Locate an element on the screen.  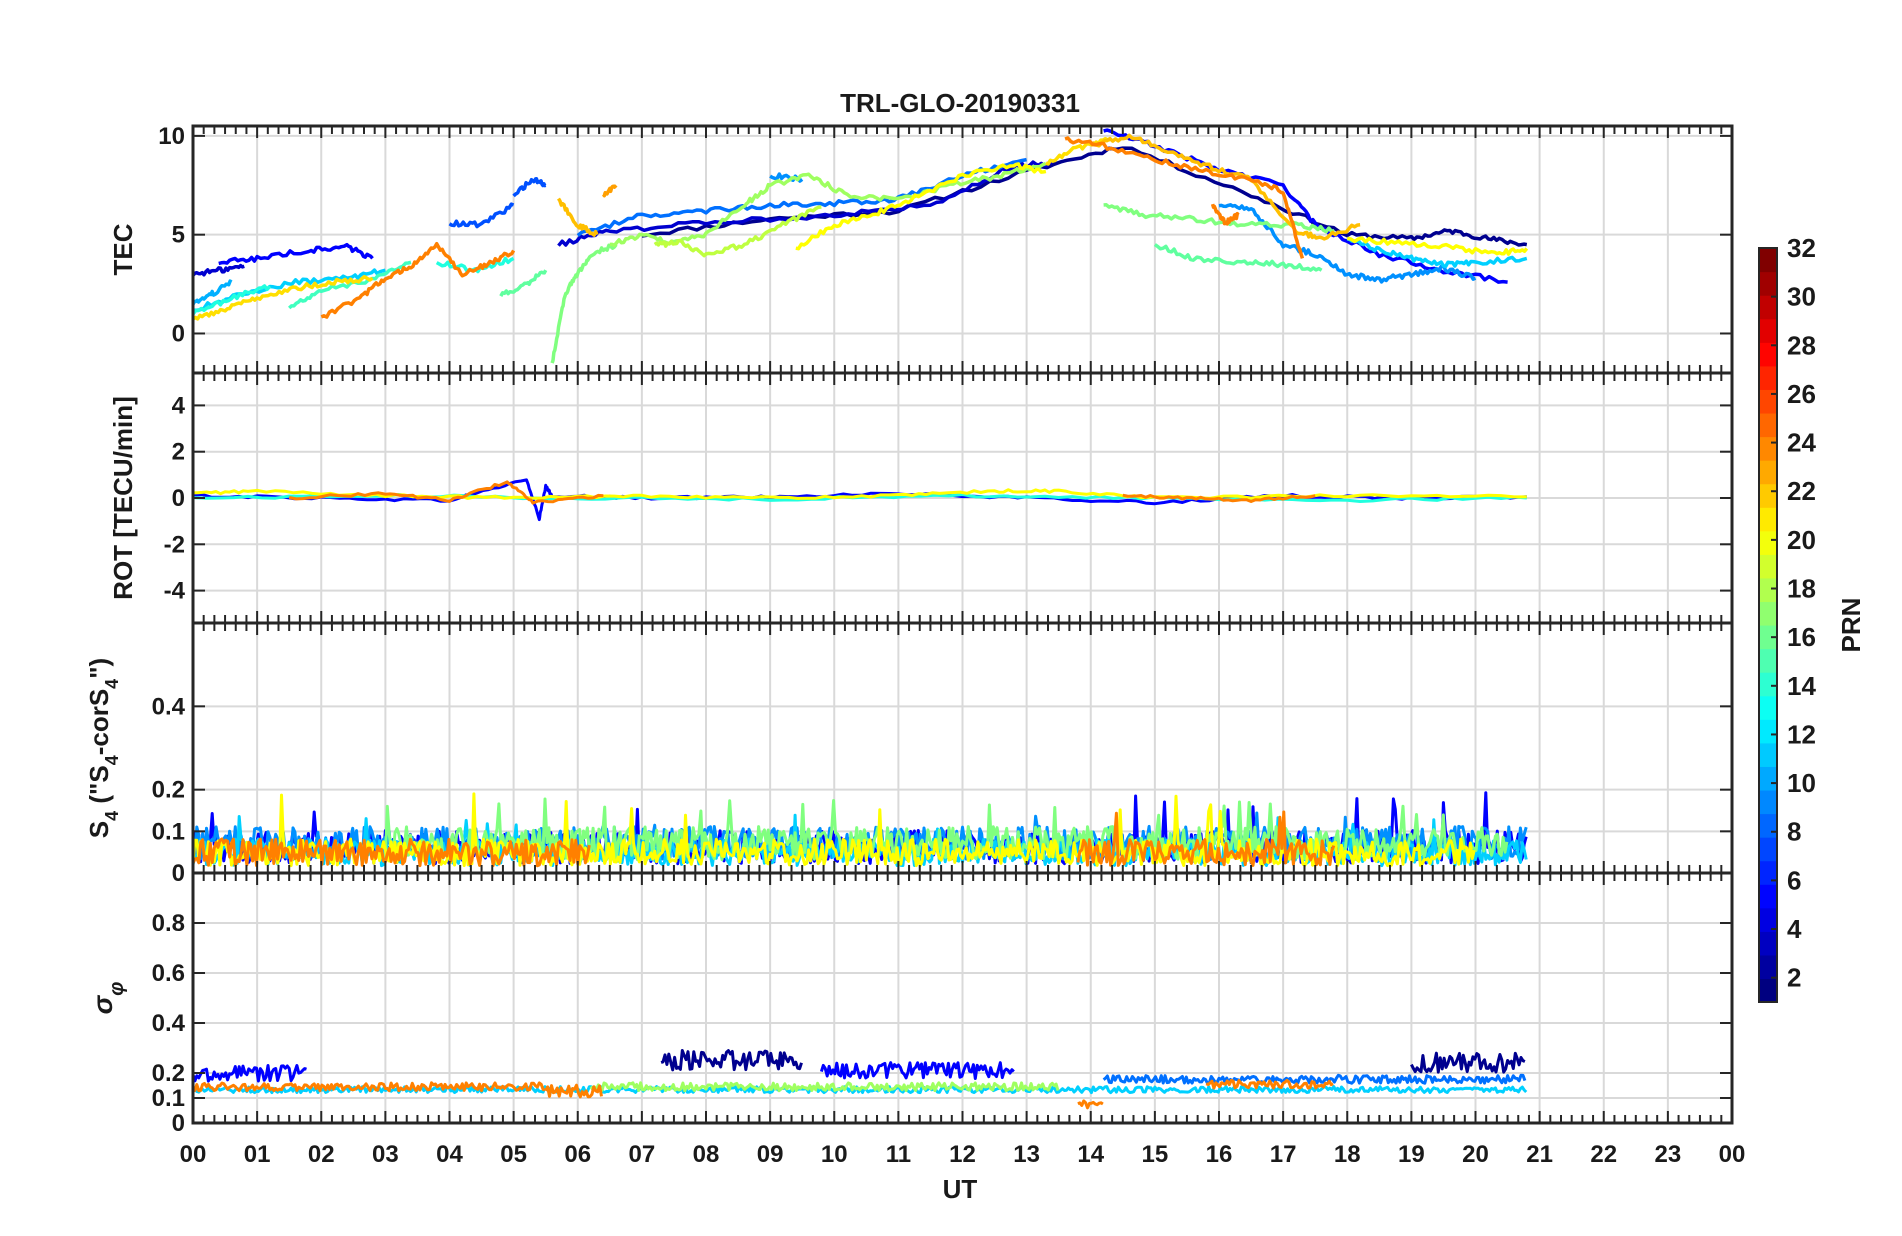
y-tick-label: 0.6 is located at coordinates (168, 973).